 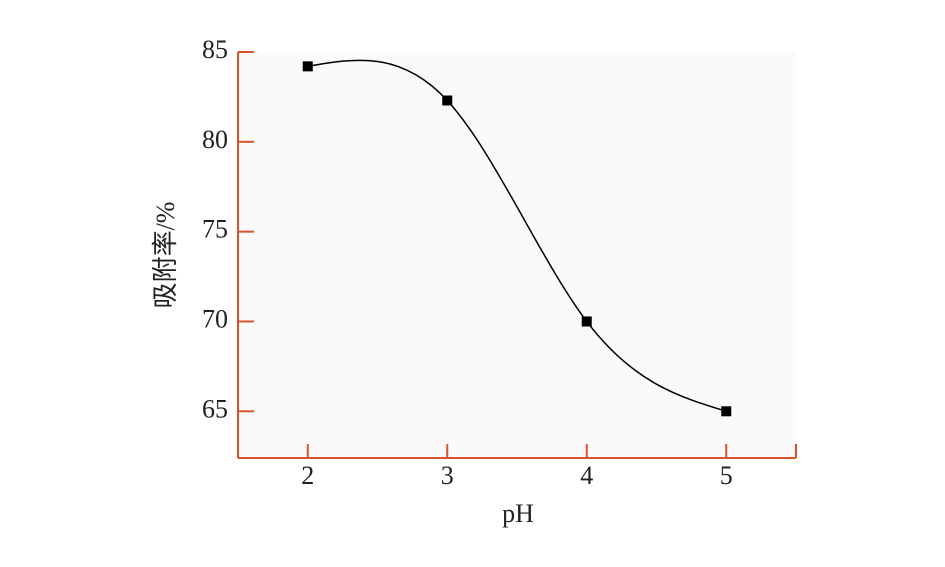 What do you see at coordinates (726, 475) in the screenshot?
I see `x-tick-label: 5` at bounding box center [726, 475].